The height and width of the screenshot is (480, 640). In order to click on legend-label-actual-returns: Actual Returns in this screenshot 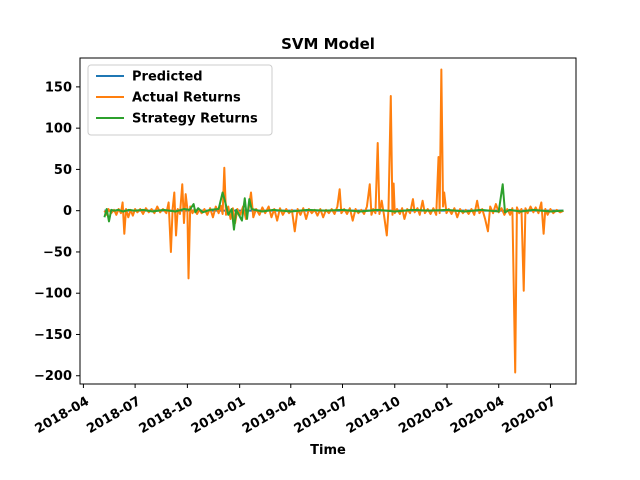, I will do `click(186, 98)`.